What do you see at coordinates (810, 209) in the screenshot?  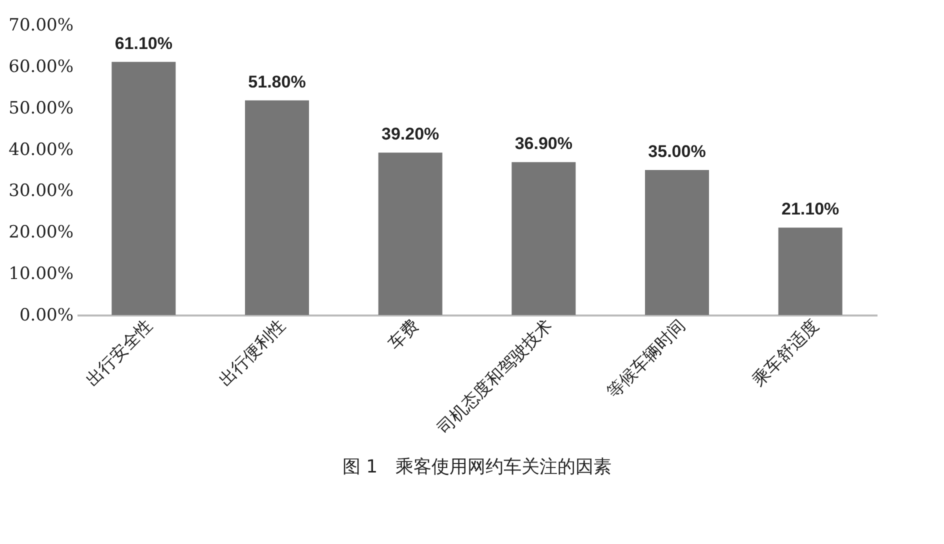 I see `data-label: 21.10%` at bounding box center [810, 209].